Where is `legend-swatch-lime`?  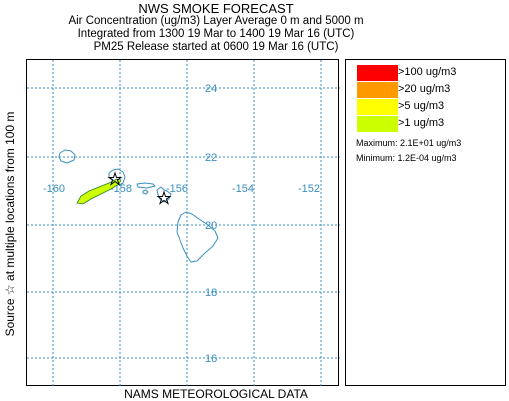 legend-swatch-lime is located at coordinates (377, 124).